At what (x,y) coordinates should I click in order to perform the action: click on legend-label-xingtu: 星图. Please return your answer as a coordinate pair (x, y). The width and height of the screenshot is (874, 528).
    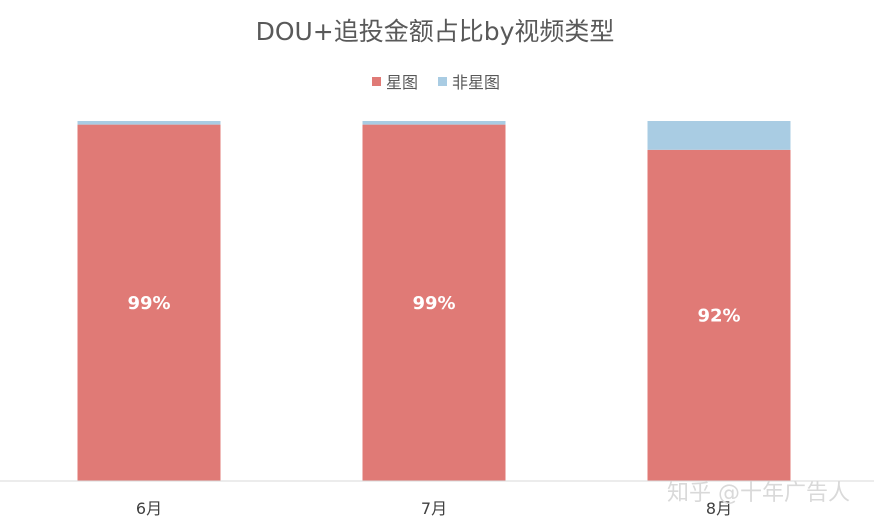
    Looking at the image, I should click on (402, 82).